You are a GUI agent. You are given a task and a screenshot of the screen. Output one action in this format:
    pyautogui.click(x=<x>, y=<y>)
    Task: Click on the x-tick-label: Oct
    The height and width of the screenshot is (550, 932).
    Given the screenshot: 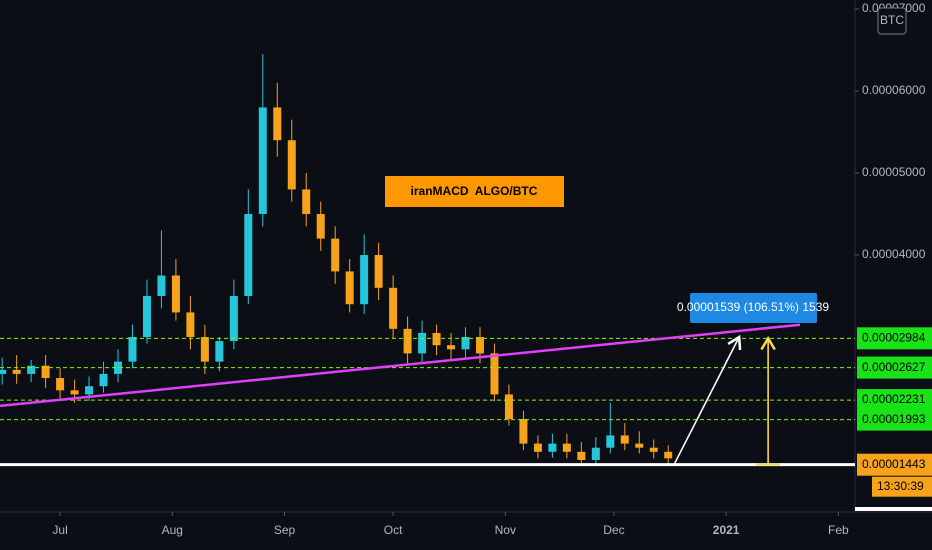 What is the action you would take?
    pyautogui.click(x=393, y=530)
    